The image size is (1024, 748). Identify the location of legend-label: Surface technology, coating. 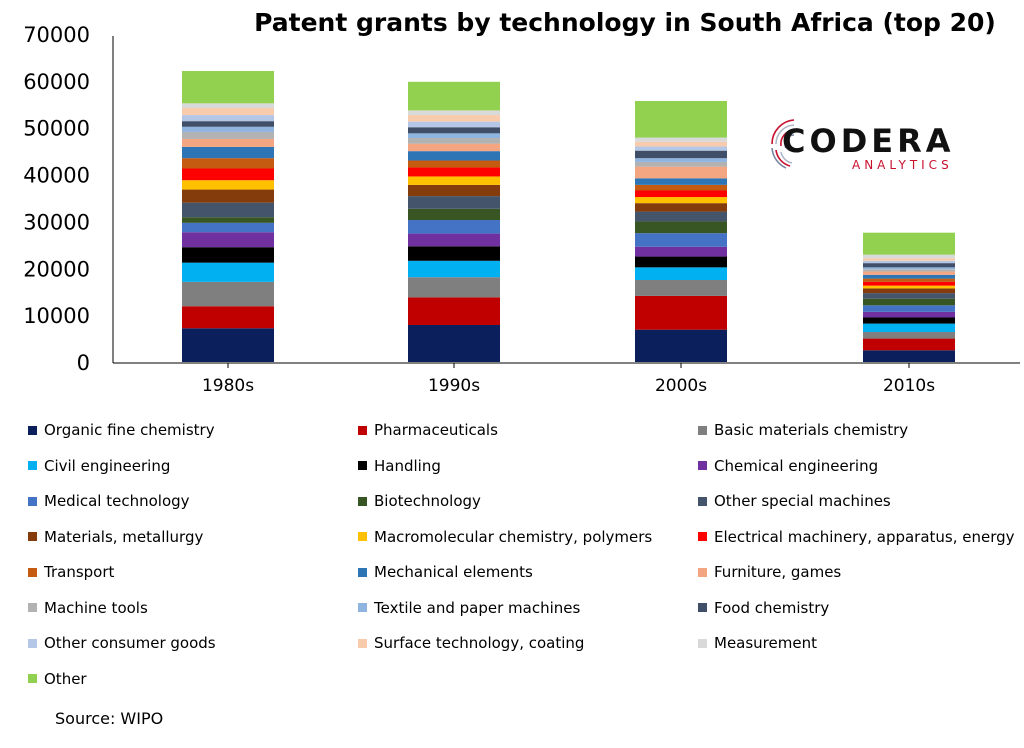
(479, 643).